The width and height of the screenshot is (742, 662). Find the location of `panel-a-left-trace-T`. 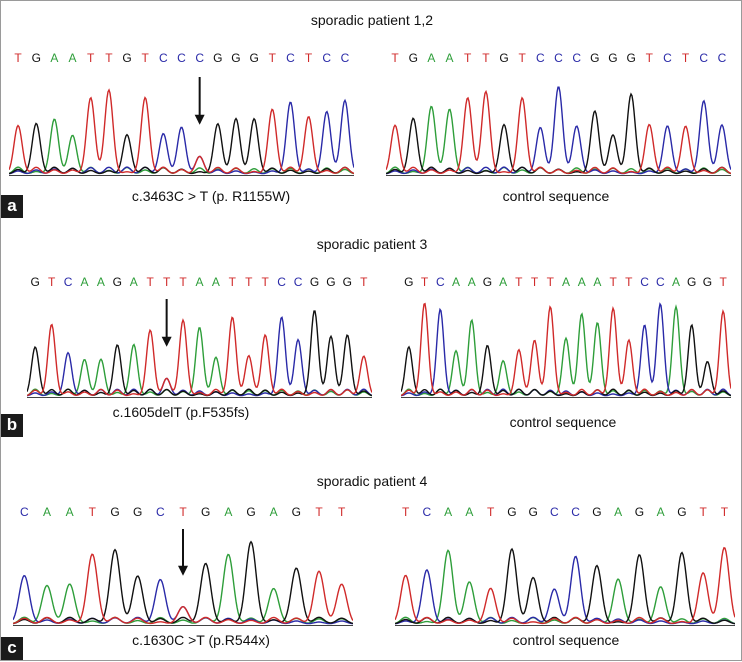

panel-a-left-trace-T is located at coordinates (181, 131).